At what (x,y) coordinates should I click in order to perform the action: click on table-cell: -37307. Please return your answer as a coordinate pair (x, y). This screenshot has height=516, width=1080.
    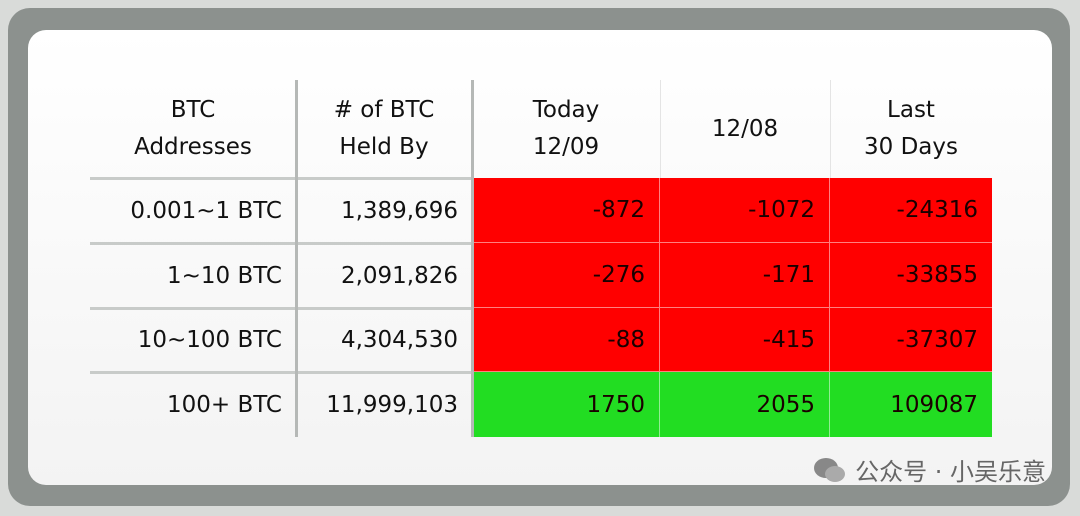
    Looking at the image, I should click on (911, 340).